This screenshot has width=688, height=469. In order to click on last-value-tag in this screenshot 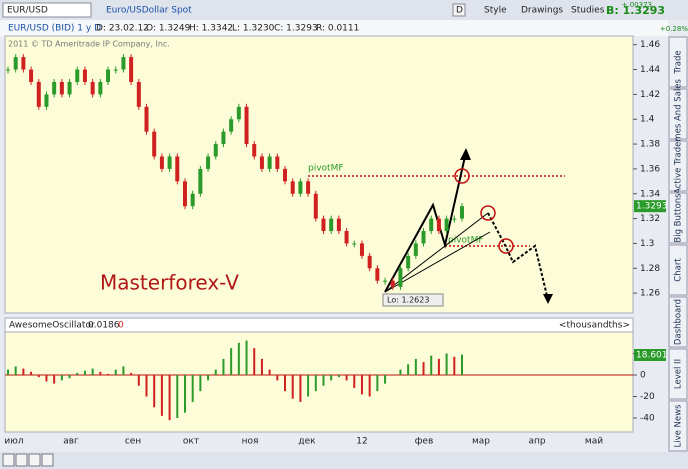, I will do `click(650, 355)`.